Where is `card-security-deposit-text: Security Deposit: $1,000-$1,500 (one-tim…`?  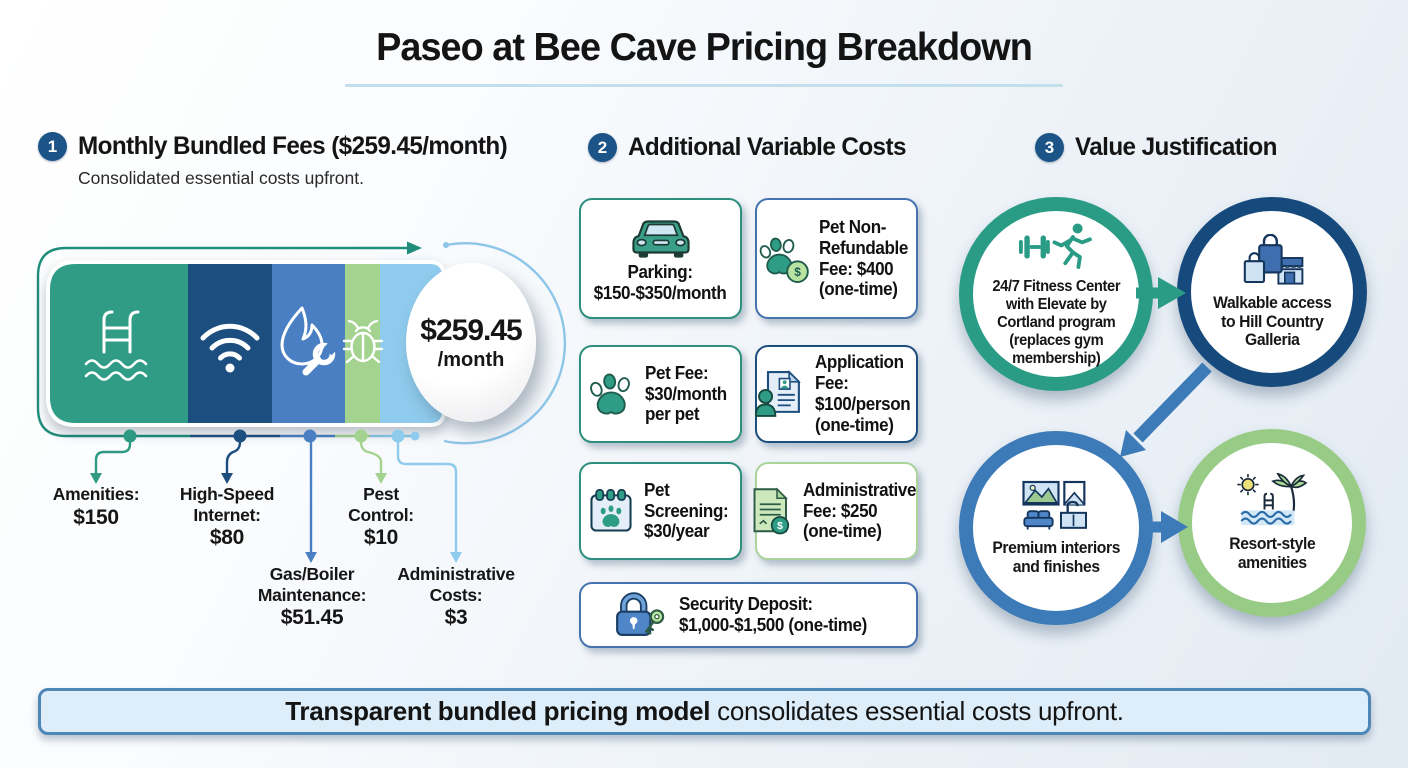
card-security-deposit-text: Security Deposit: $1,000-$1,500 (one-tim… is located at coordinates (773, 614).